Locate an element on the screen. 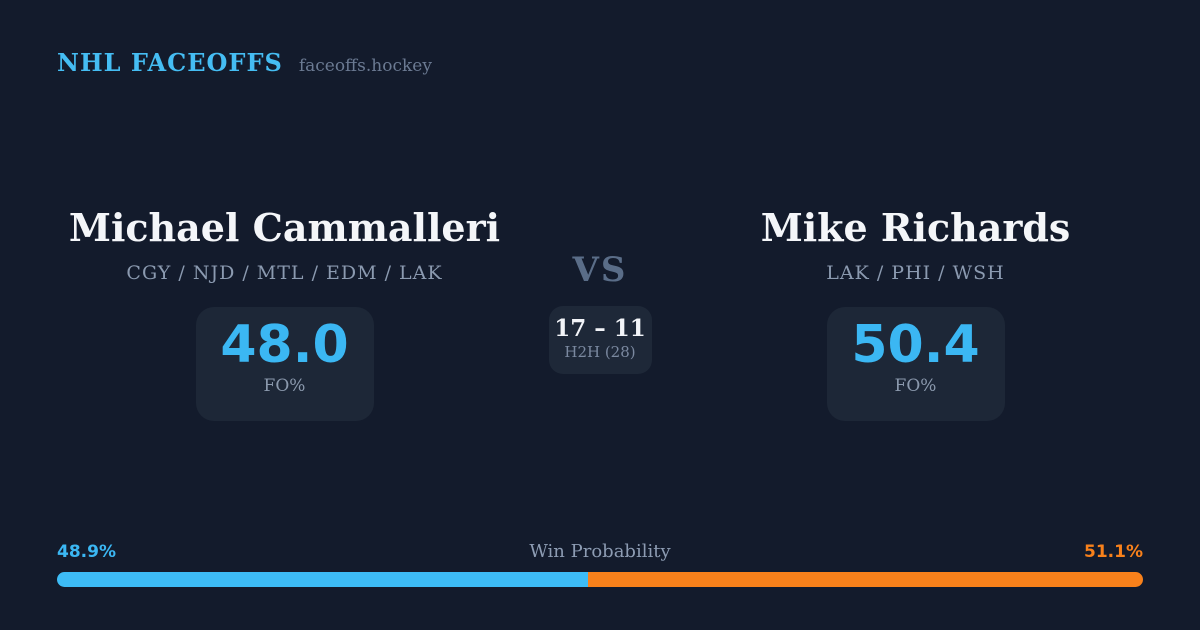  h2h-box: 17 – 11 H2H (28) is located at coordinates (600, 340).